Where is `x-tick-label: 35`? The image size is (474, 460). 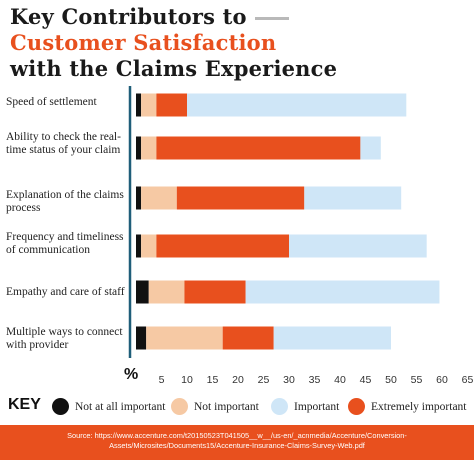
x-tick-label: 35 is located at coordinates (315, 380).